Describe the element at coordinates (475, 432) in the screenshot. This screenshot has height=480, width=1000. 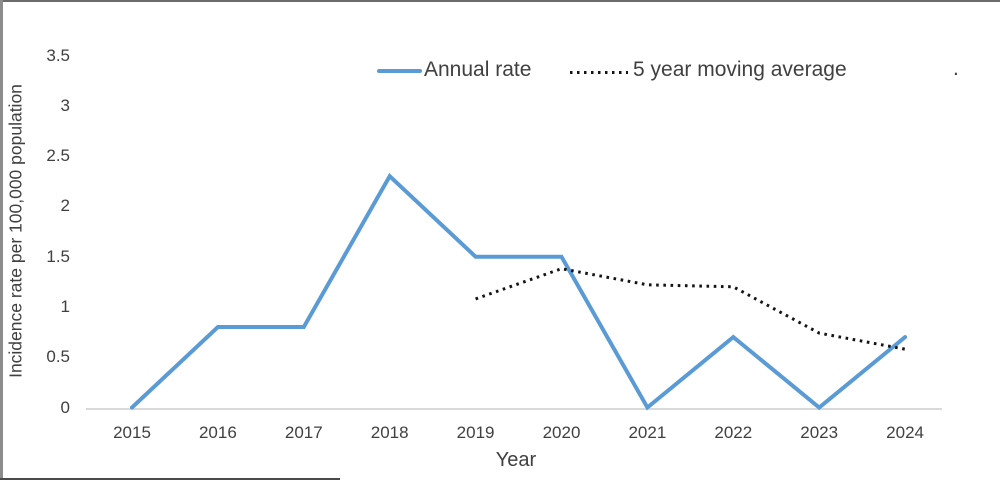
I see `x-tick-label: 2019` at that location.